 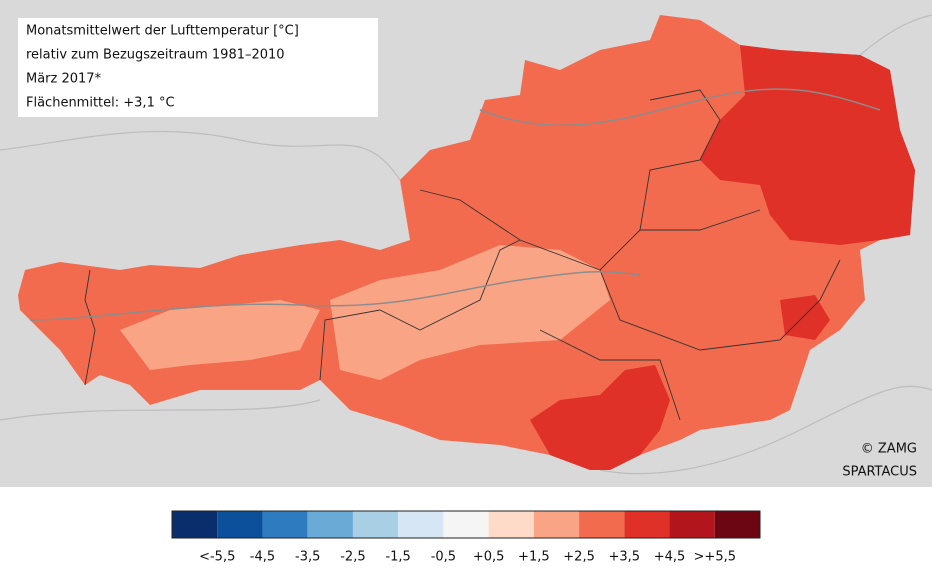 I want to click on legend-label: +2,5, so click(x=579, y=557).